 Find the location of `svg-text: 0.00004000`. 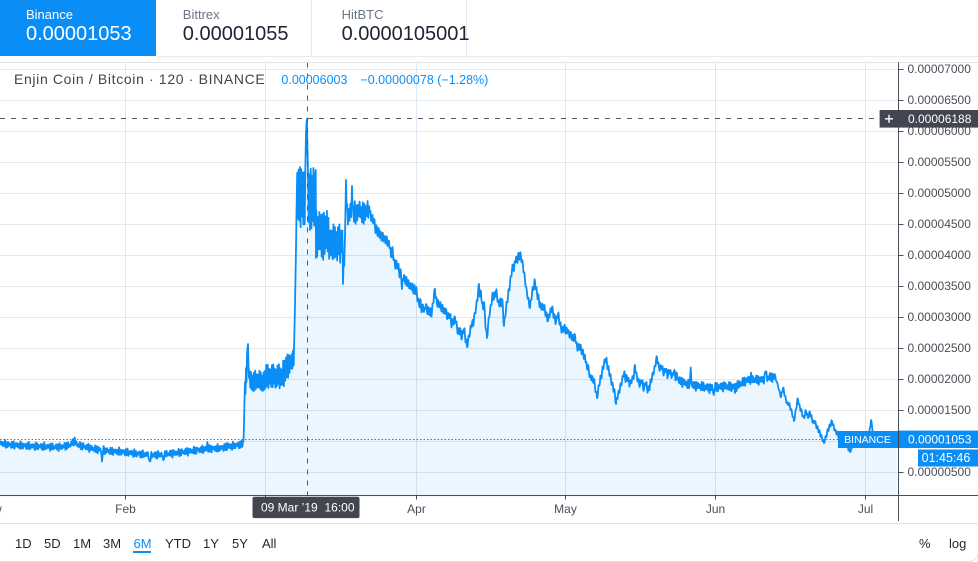

svg-text: 0.00004000 is located at coordinates (940, 255).